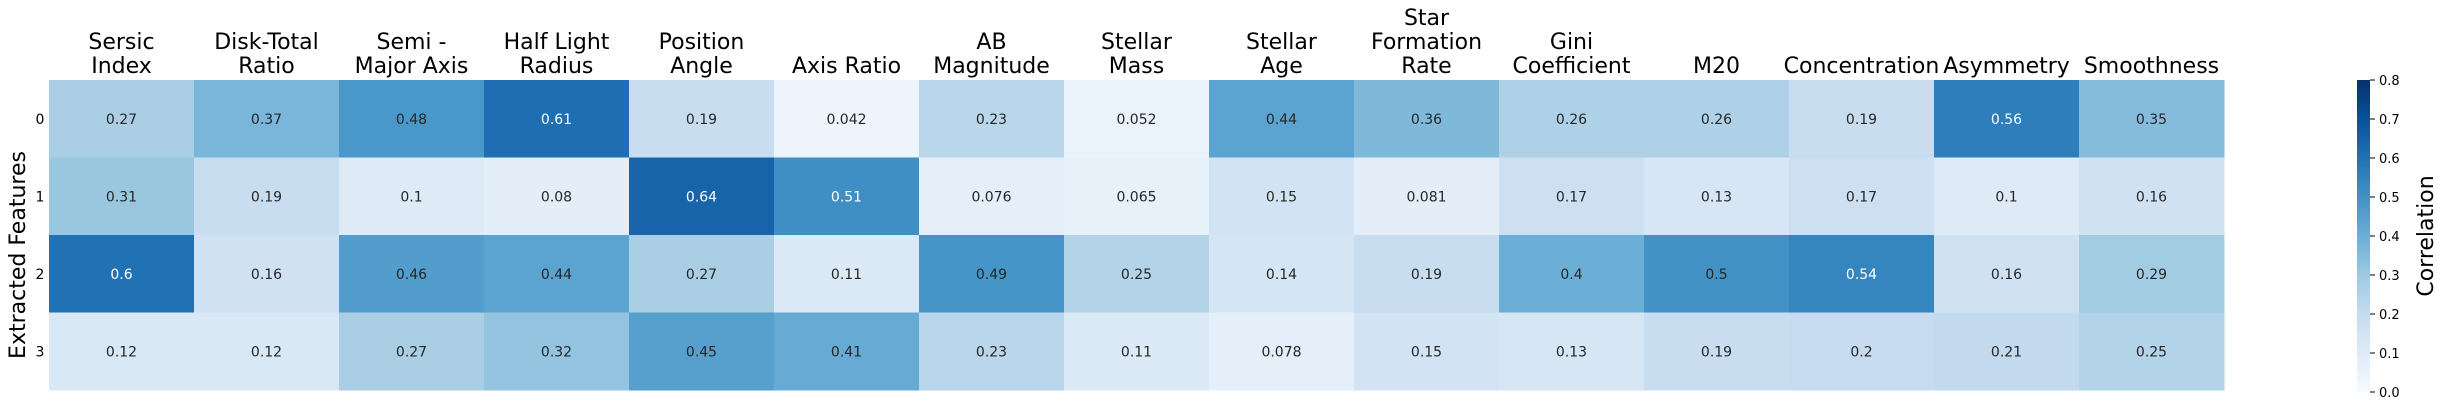 The image size is (2437, 407). I want to click on row-labels: 0 1 2 3, so click(40, 236).